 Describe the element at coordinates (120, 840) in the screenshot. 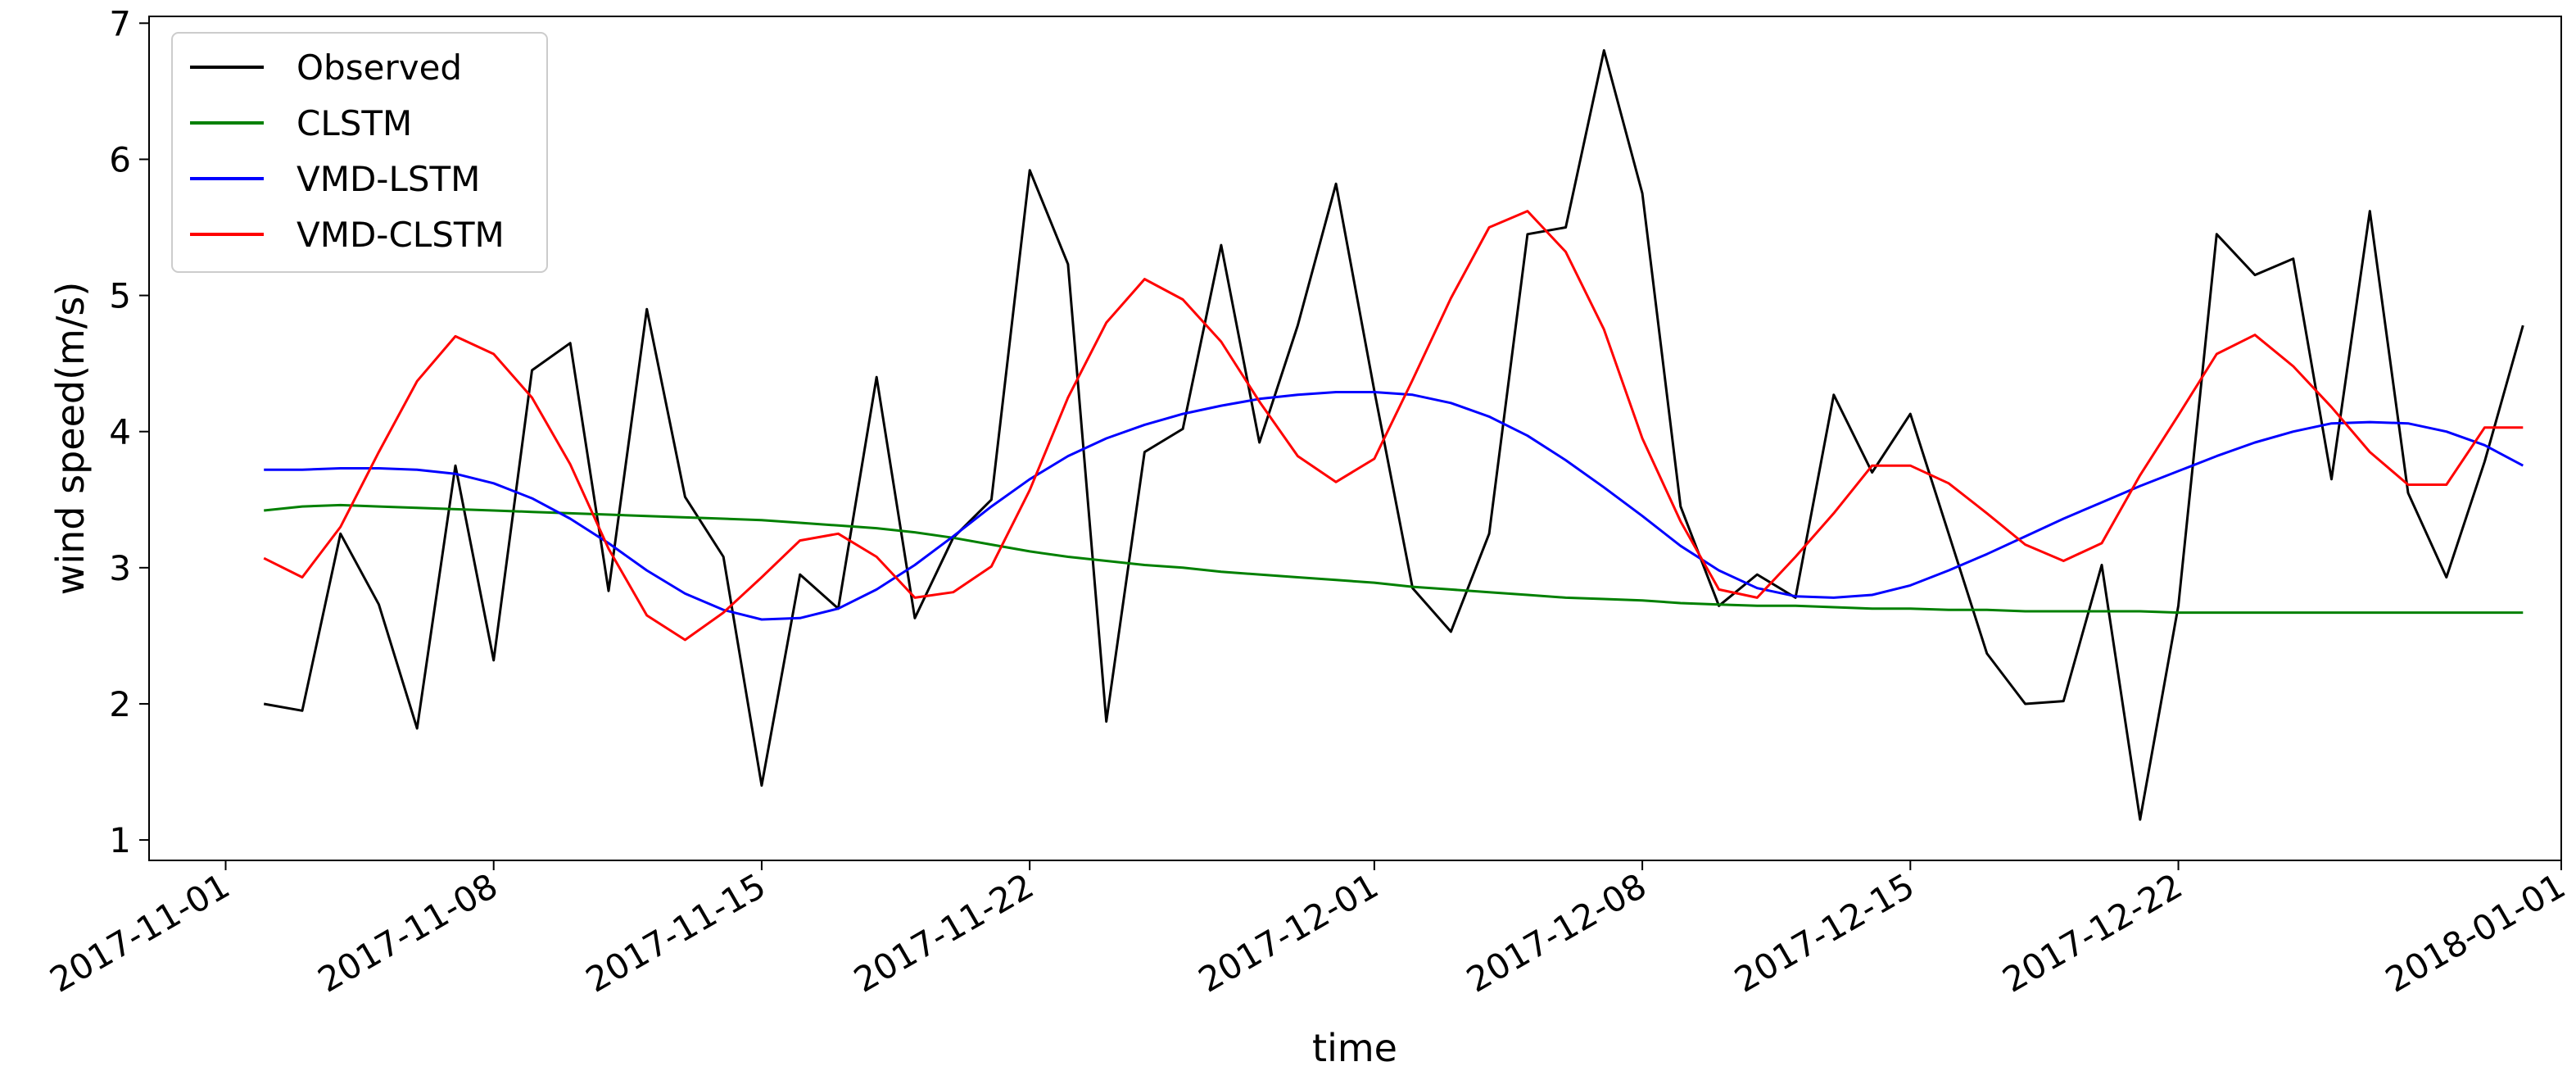

I see `y-tick-label: 1` at that location.